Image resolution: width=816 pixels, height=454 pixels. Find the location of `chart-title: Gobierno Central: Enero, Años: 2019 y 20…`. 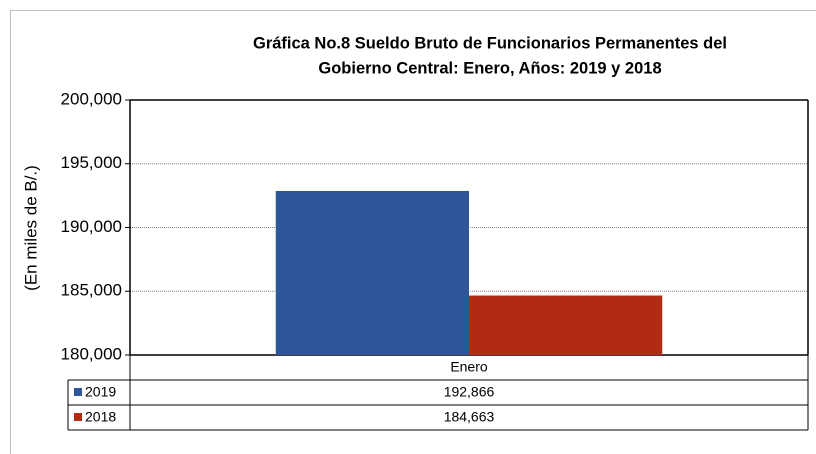

chart-title: Gobierno Central: Enero, Años: 2019 y 20… is located at coordinates (489, 68).